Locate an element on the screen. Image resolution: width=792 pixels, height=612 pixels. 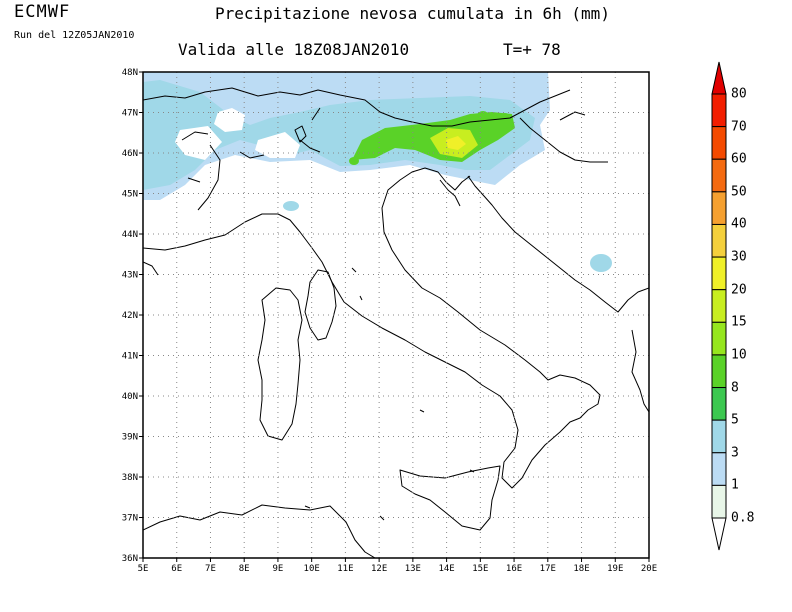
lon-tick-label: 18E is located at coordinates (581, 569).